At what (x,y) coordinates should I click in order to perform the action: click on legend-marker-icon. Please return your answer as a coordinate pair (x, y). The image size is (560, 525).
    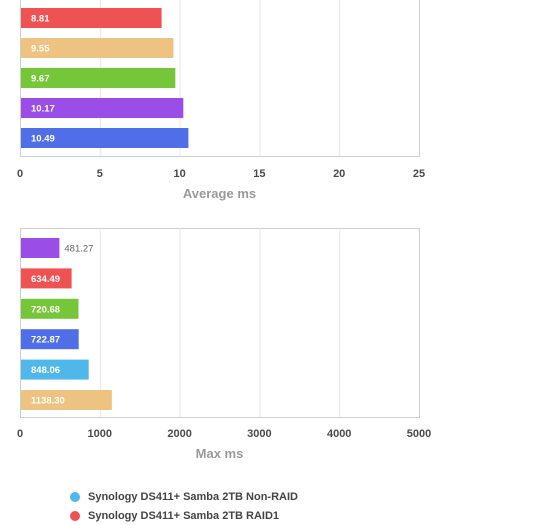
    Looking at the image, I should click on (75, 496).